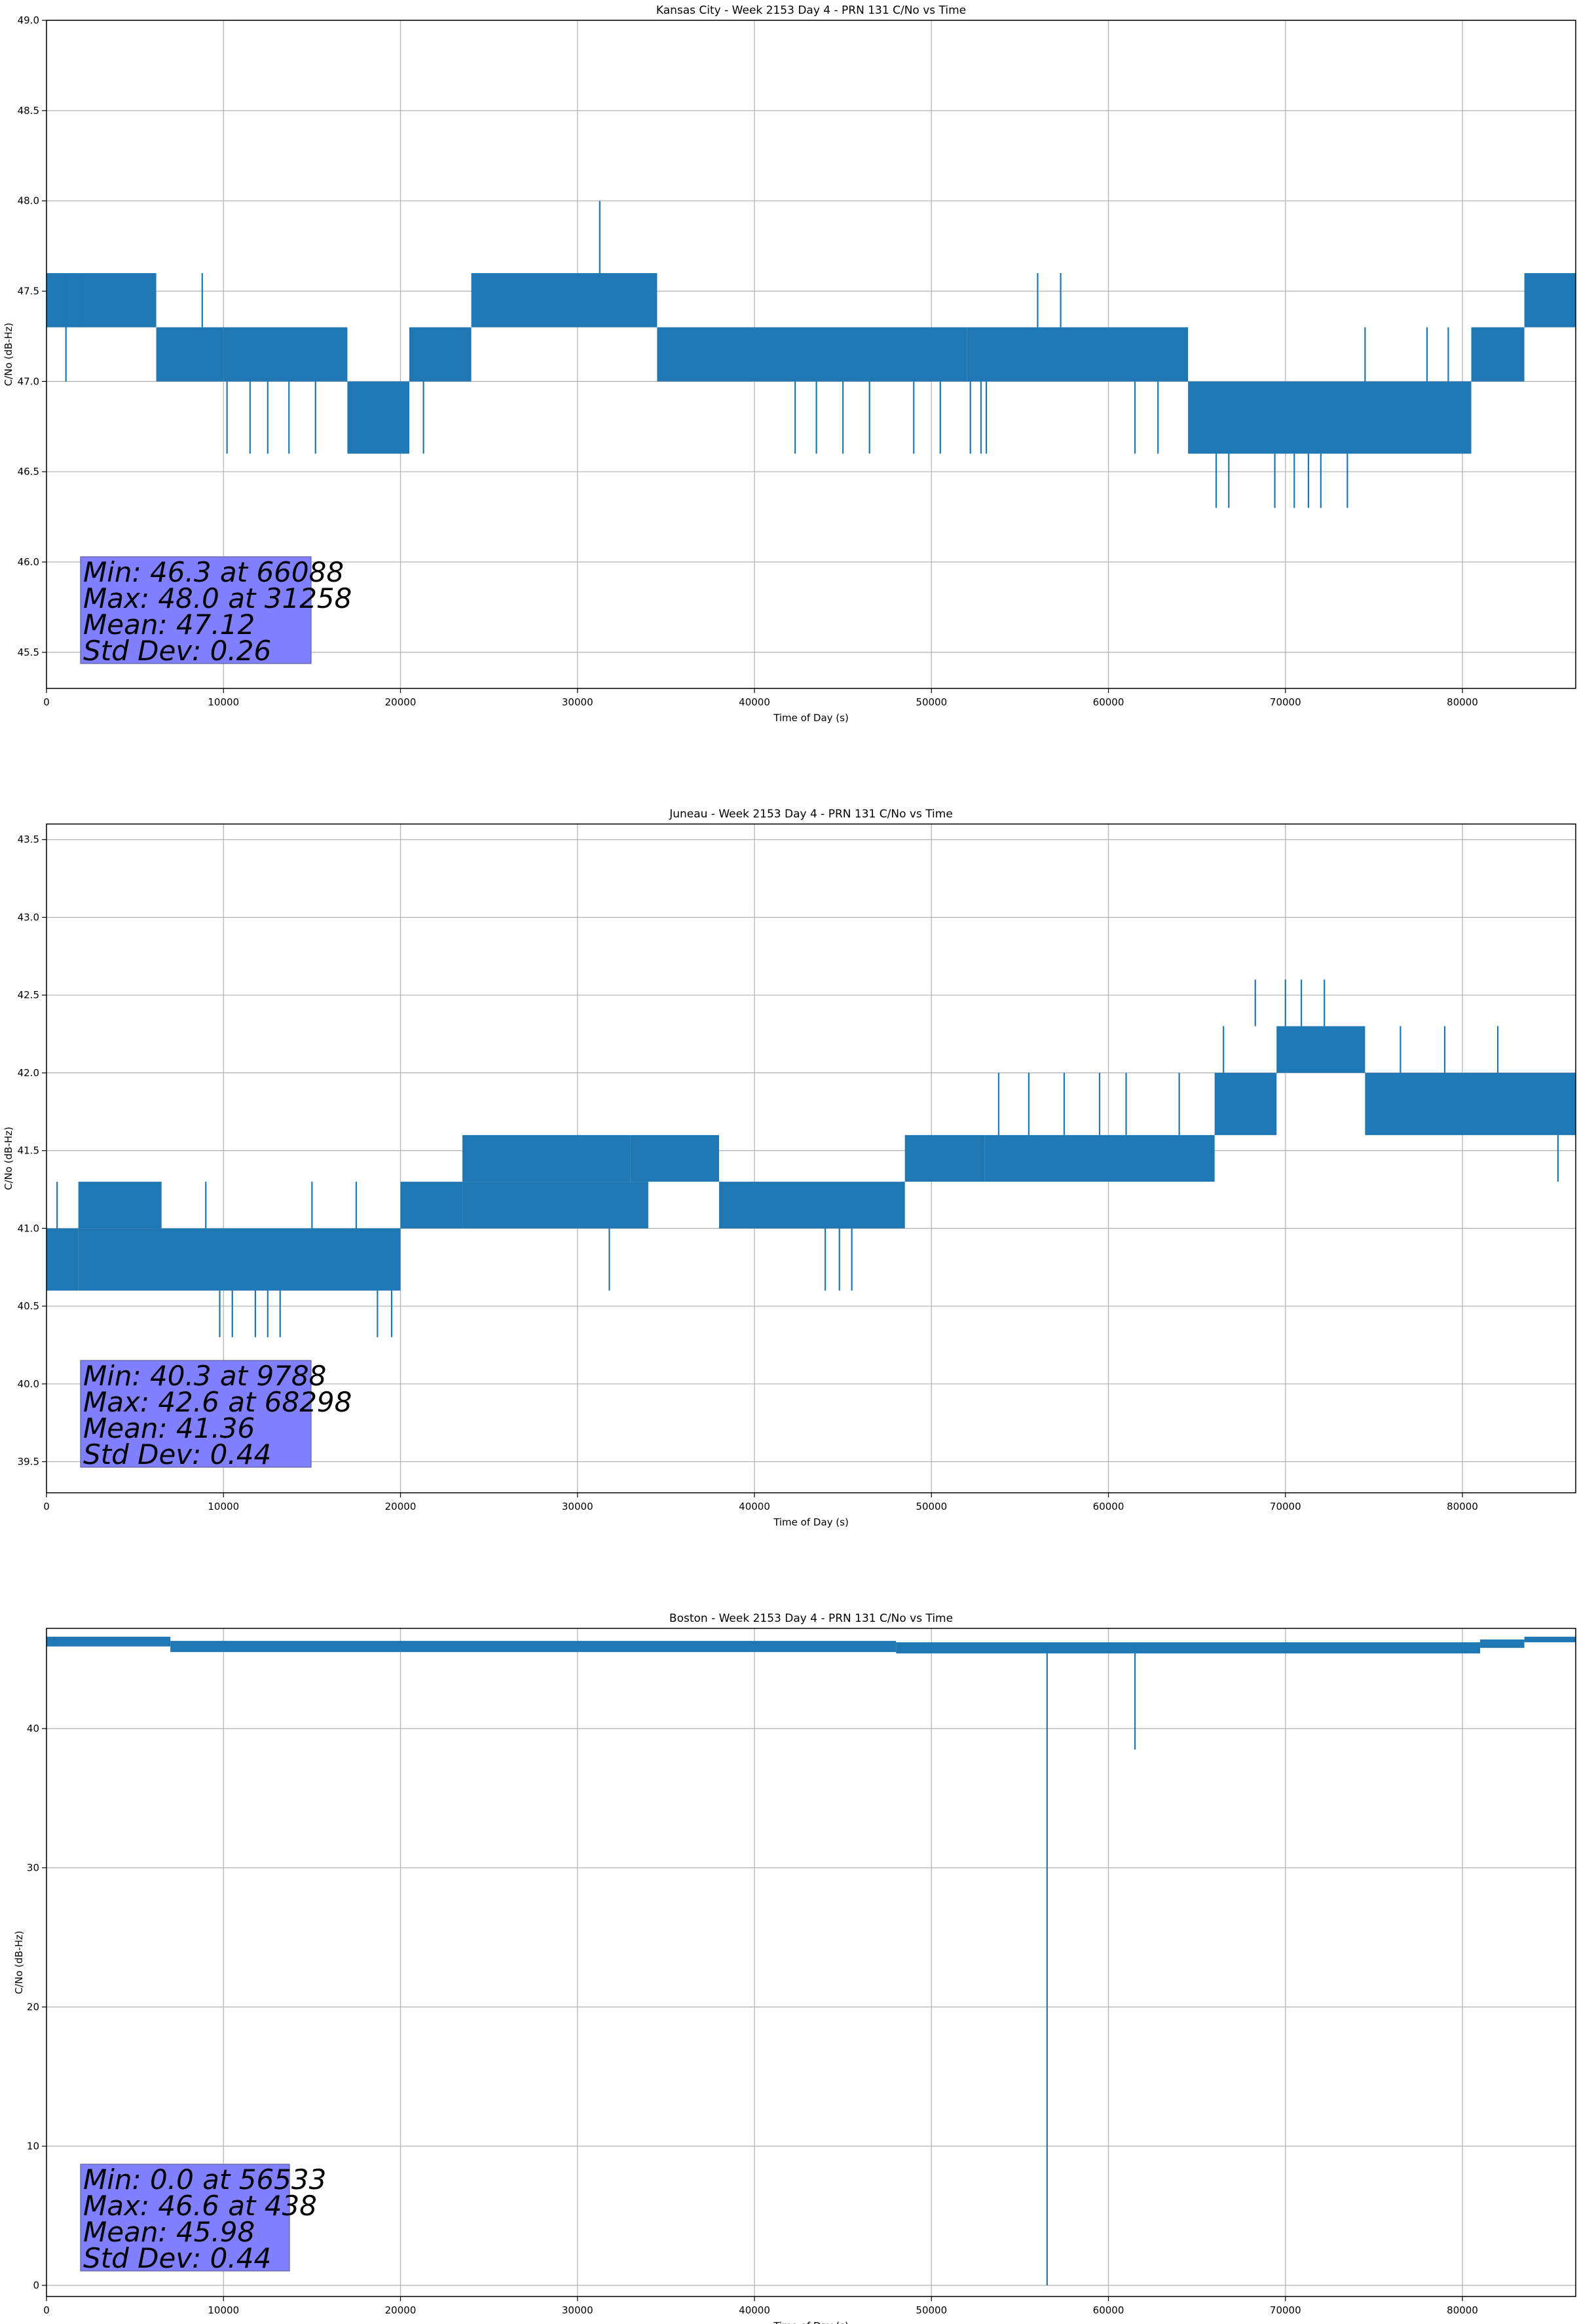 The image size is (1577, 2324). What do you see at coordinates (213, 572) in the screenshot?
I see `stats-line: Min: 46.3 at 66088` at bounding box center [213, 572].